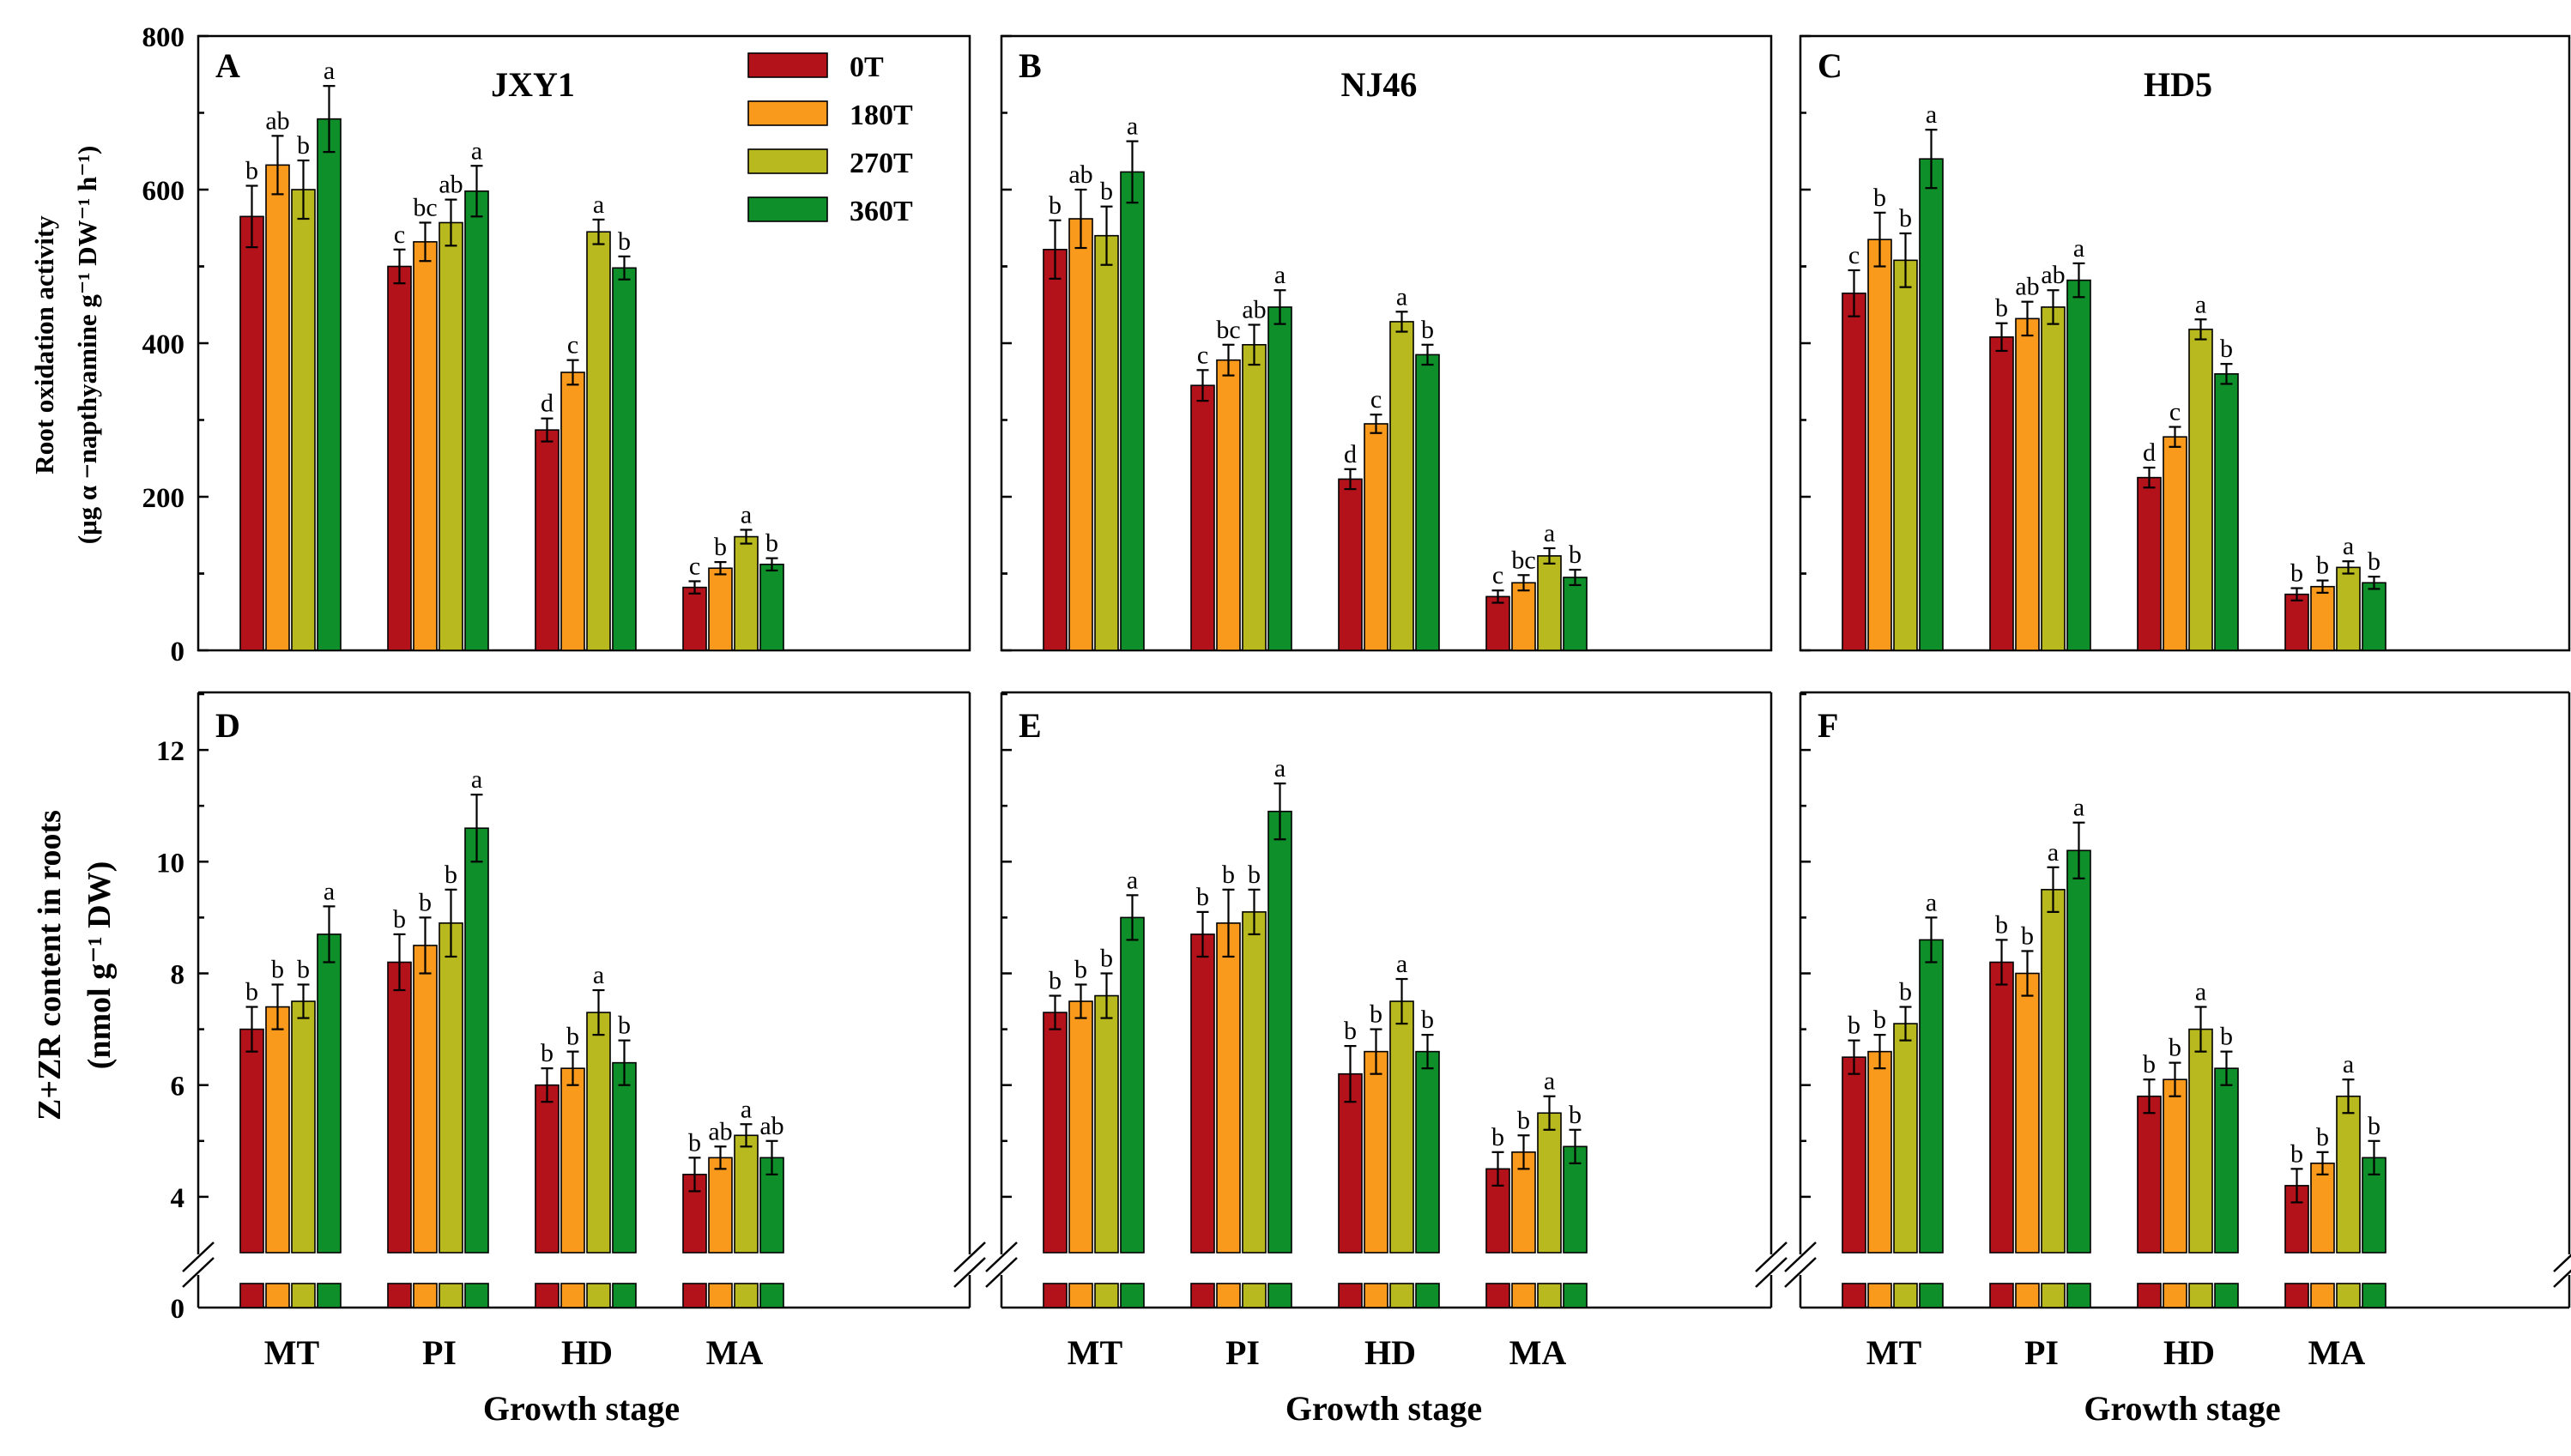 The width and height of the screenshot is (2571, 1456). What do you see at coordinates (451, 1295) in the screenshot?
I see `bar-stub-270T-PI` at bounding box center [451, 1295].